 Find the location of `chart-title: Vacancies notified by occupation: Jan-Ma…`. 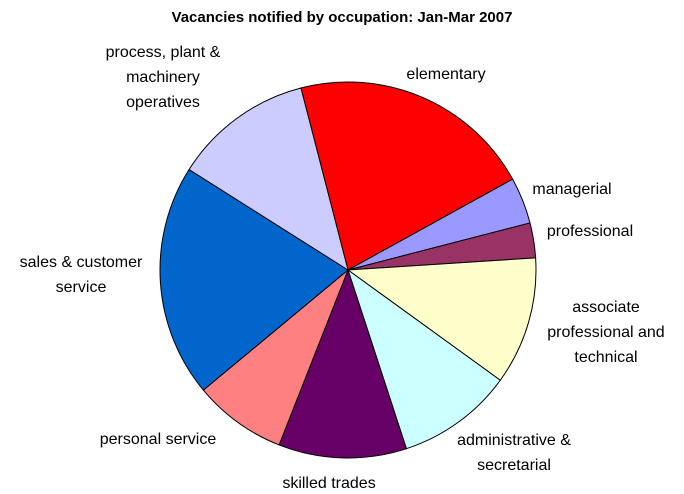

chart-title: Vacancies notified by occupation: Jan-Ma… is located at coordinates (342, 17).